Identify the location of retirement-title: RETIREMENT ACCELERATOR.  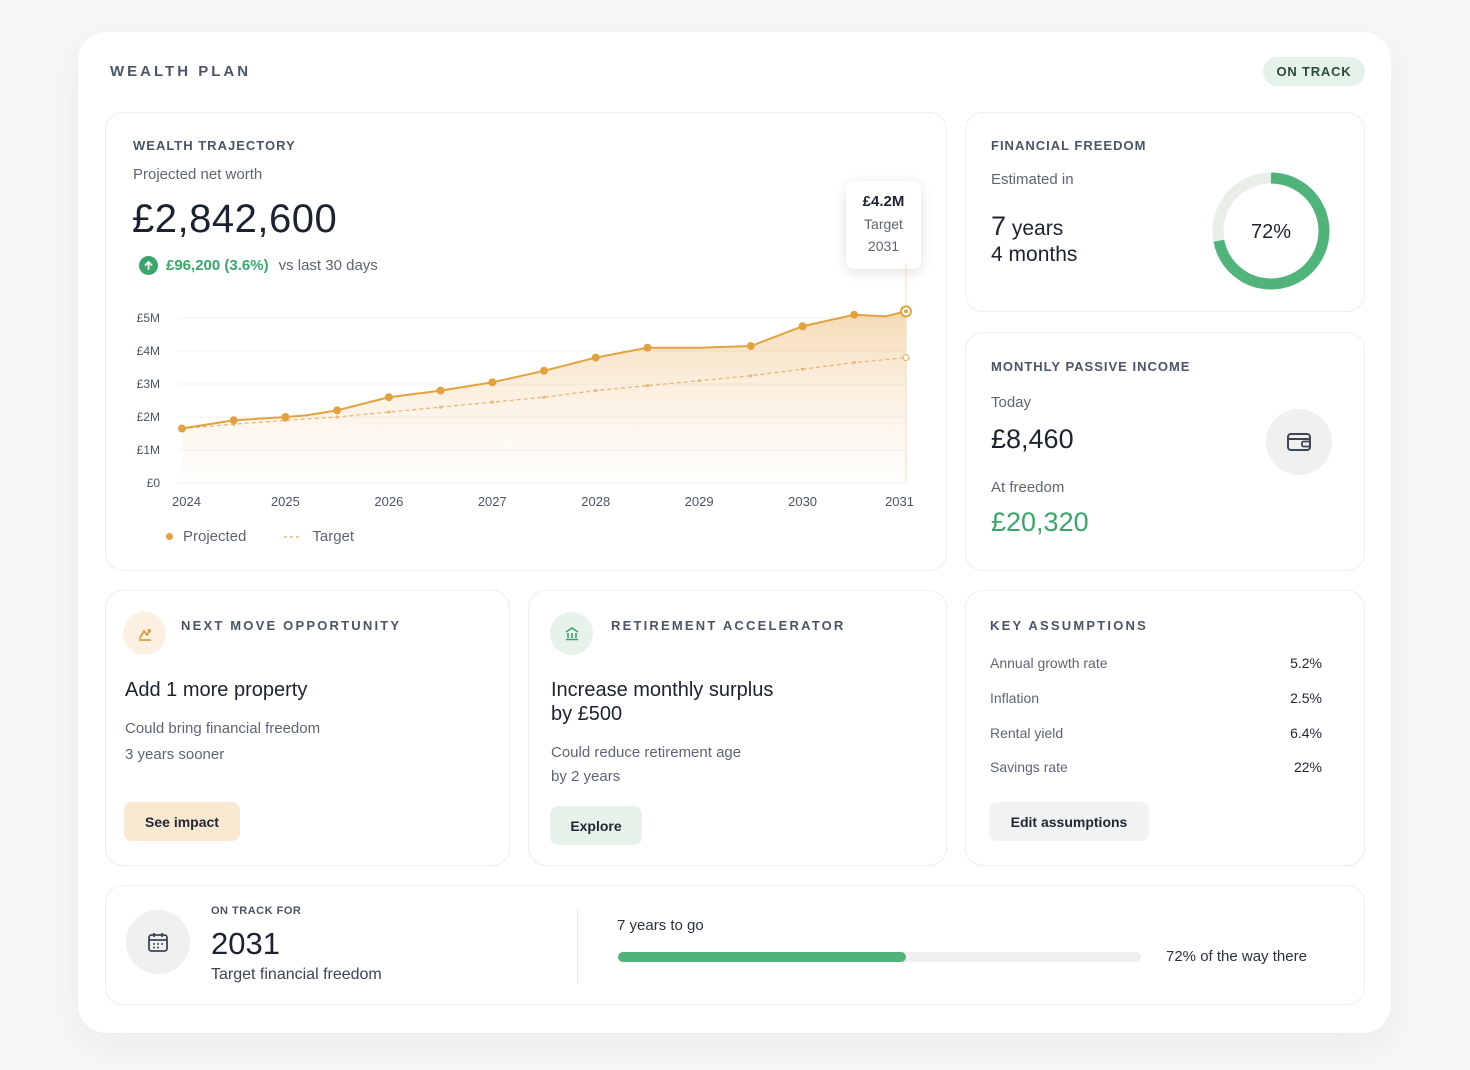
(728, 625).